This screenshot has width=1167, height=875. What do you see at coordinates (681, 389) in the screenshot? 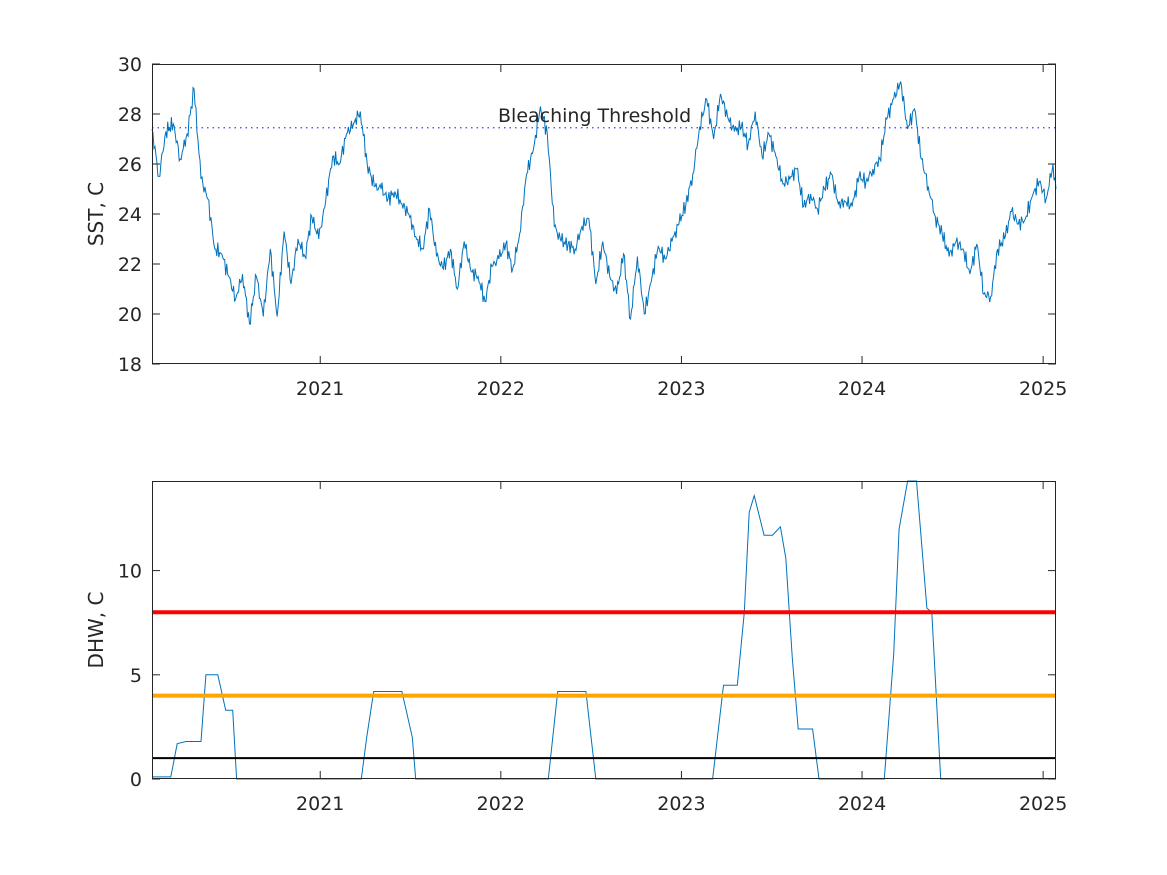
I see `sst-x-tick-label: 2023` at bounding box center [681, 389].